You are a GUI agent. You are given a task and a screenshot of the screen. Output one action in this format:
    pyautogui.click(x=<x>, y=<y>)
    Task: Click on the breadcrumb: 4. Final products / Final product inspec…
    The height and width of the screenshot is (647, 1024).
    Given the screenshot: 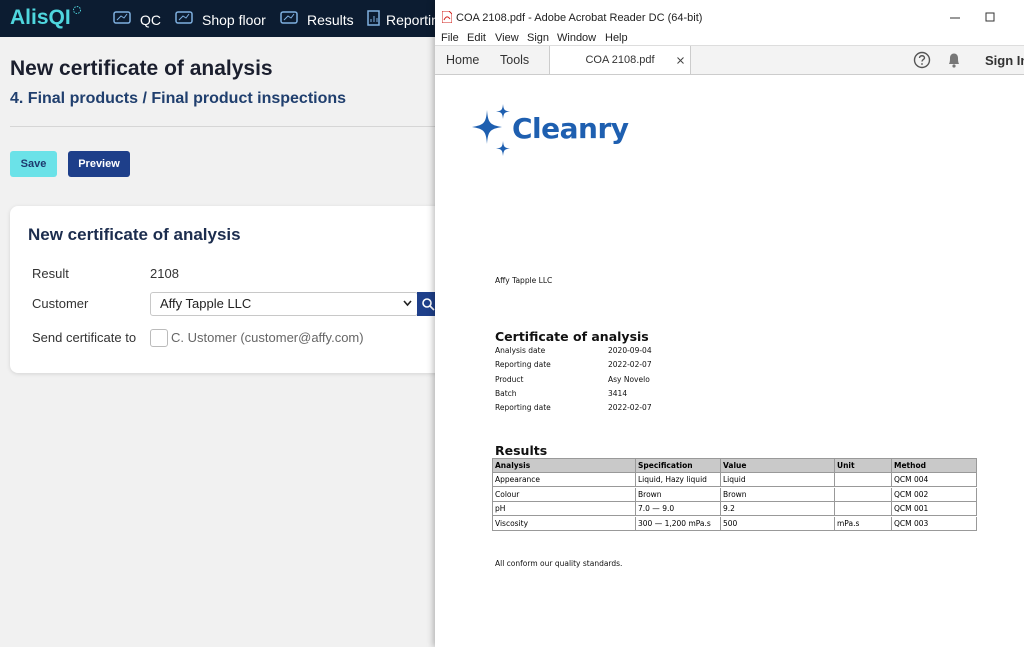 What is the action you would take?
    pyautogui.click(x=178, y=98)
    